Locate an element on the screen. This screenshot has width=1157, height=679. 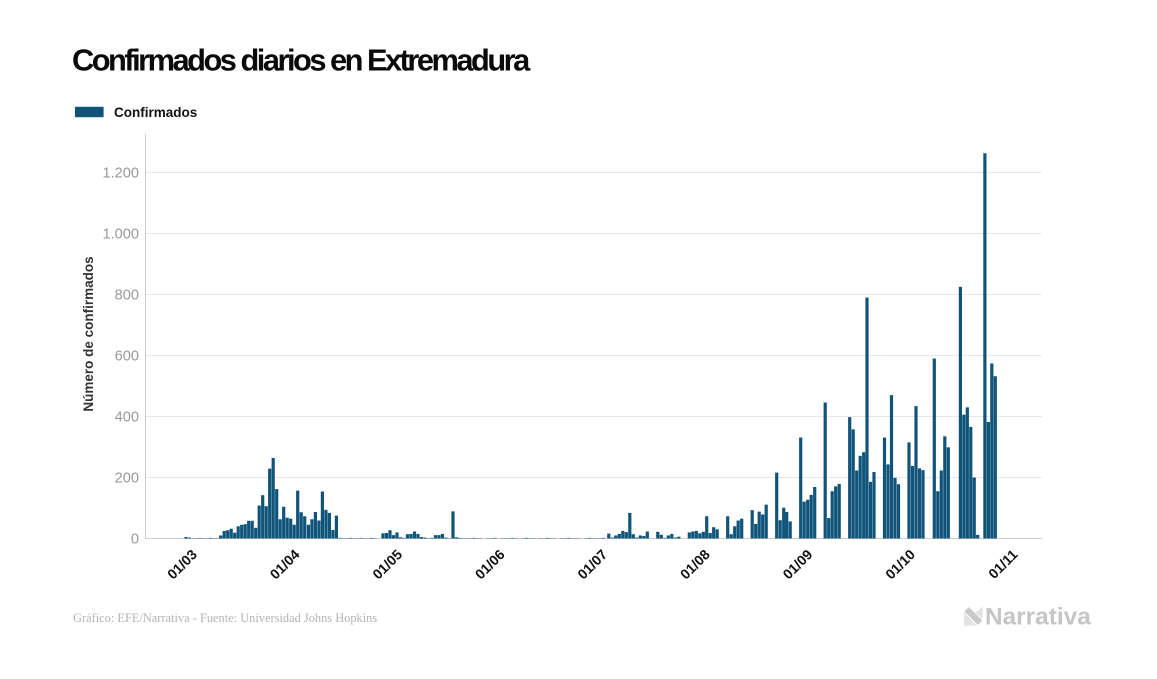
svg-text: 0 is located at coordinates (135, 540).